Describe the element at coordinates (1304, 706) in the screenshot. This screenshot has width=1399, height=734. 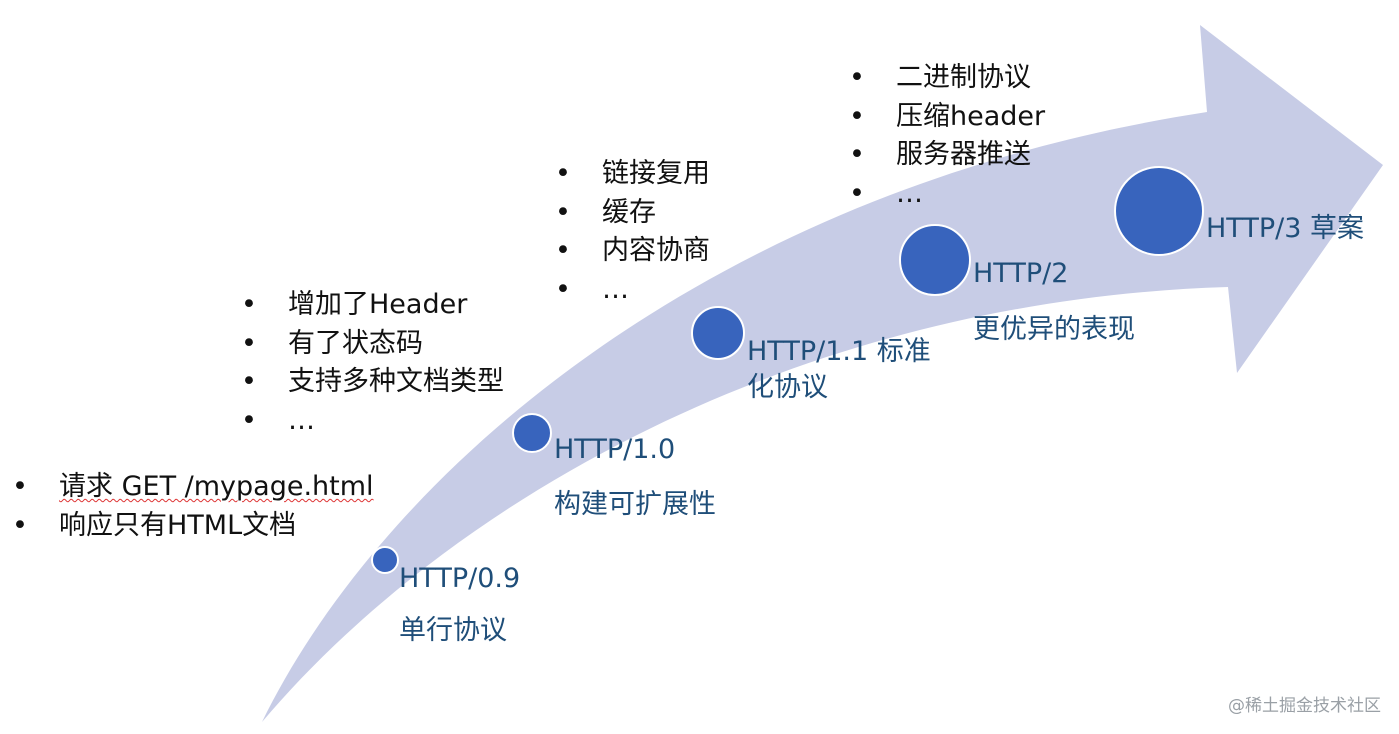
I see `watermark: @稀土掘金技术社区` at that location.